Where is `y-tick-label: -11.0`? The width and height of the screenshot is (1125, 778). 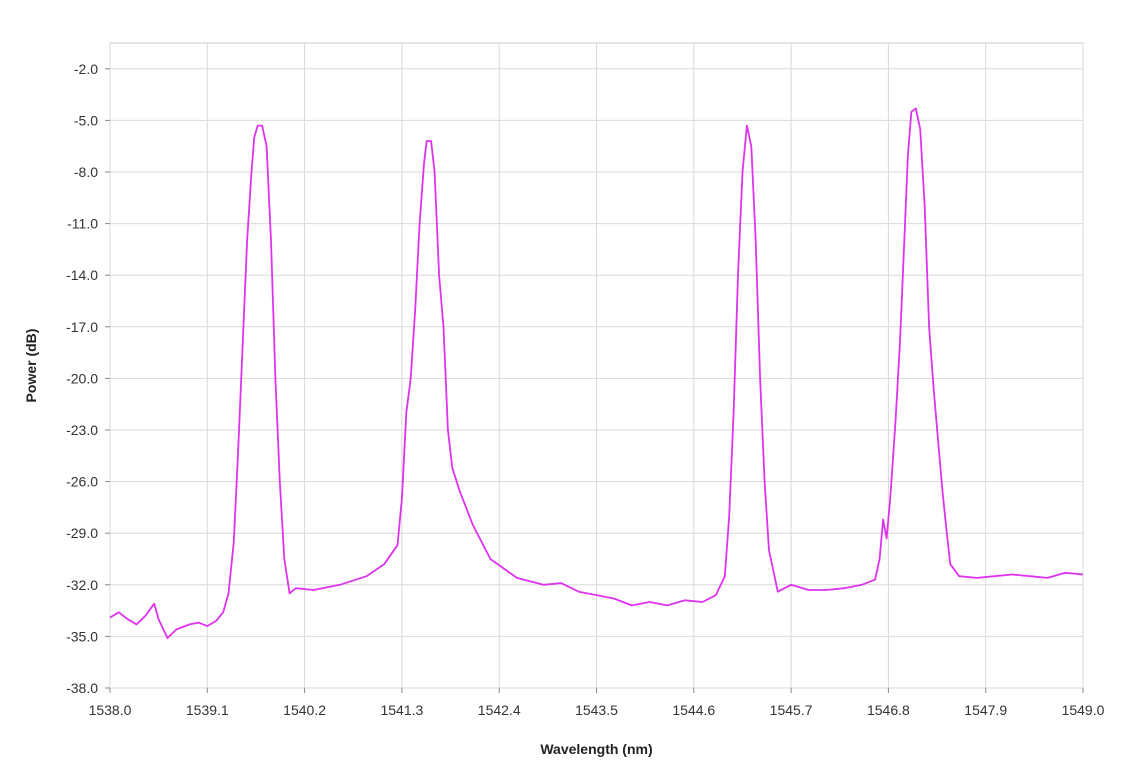 y-tick-label: -11.0 is located at coordinates (82, 224).